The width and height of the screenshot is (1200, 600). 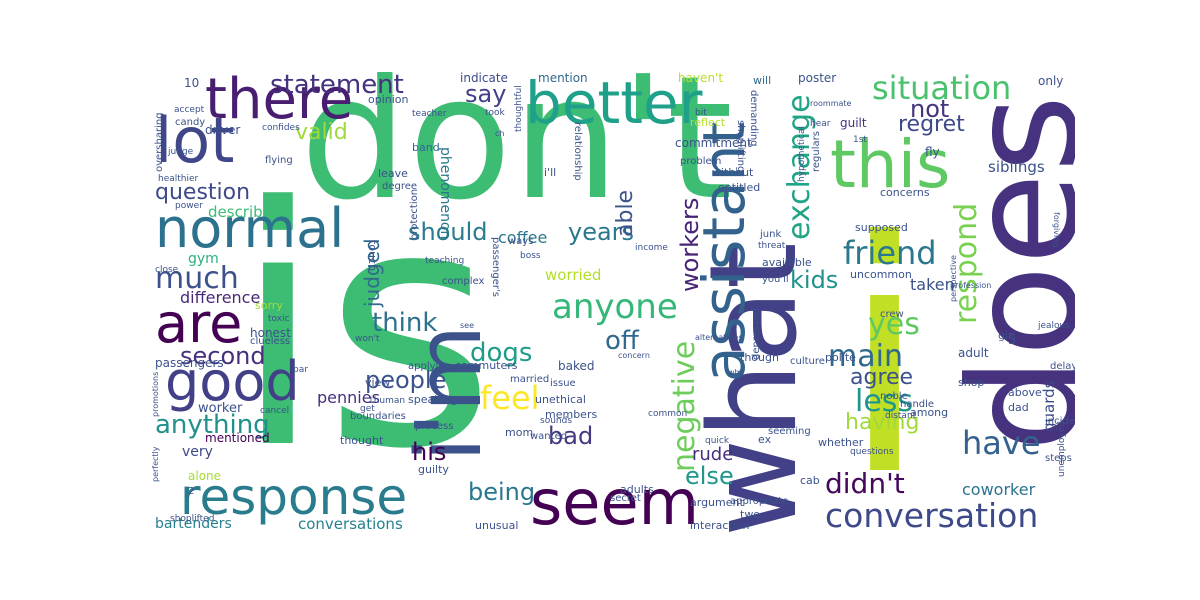 What do you see at coordinates (1012, 340) in the screenshot?
I see `word-5: 5` at bounding box center [1012, 340].